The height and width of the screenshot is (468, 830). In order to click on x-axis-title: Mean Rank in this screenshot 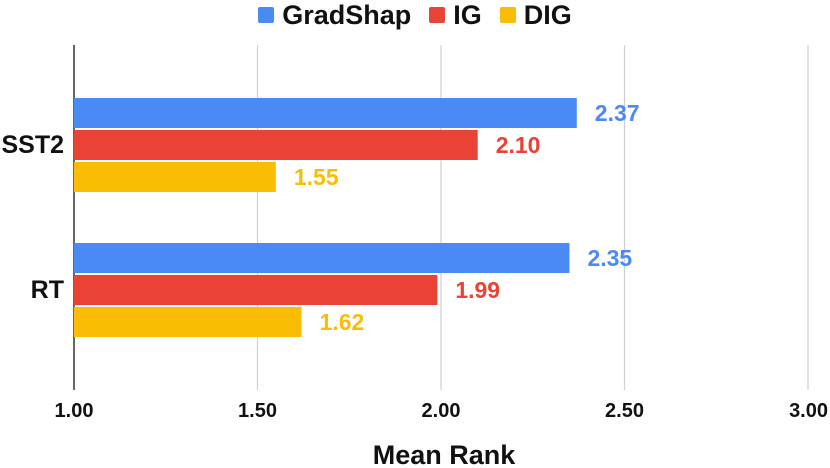, I will do `click(445, 454)`.